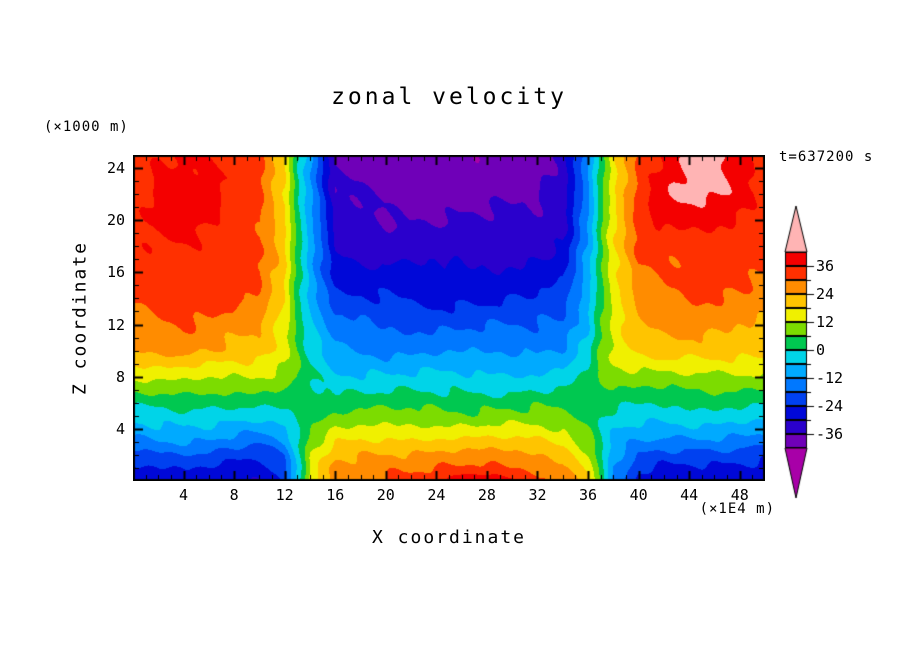 The width and height of the screenshot is (904, 654). What do you see at coordinates (449, 97) in the screenshot?
I see `chart-title: zonal velocity` at bounding box center [449, 97].